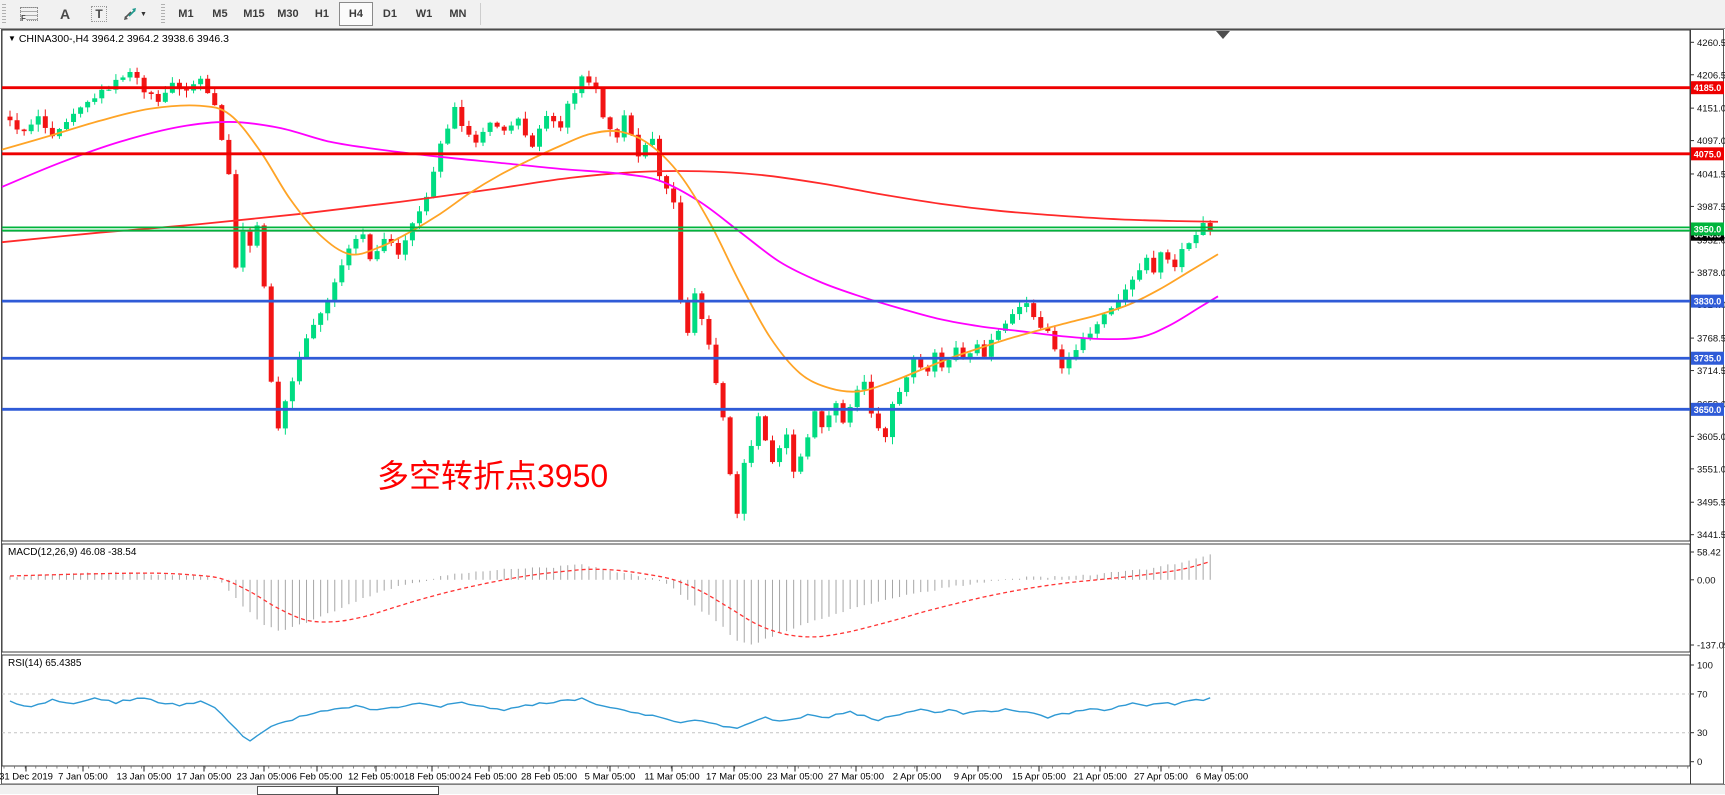  I want to click on time-tick-label: 6 May 05:00, so click(1222, 777).